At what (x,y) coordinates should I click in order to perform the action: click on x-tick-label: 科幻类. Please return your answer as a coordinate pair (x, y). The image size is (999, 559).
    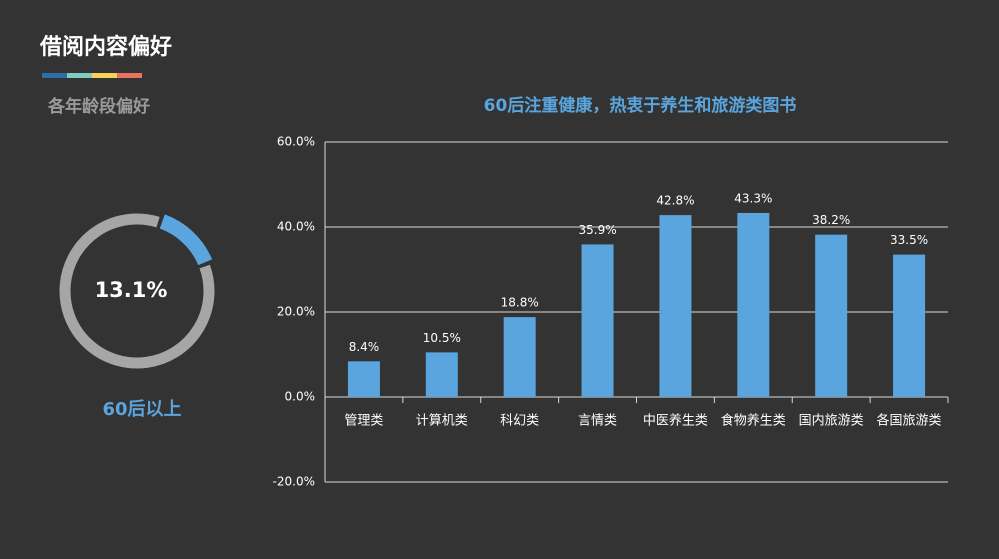
    Looking at the image, I should click on (519, 421).